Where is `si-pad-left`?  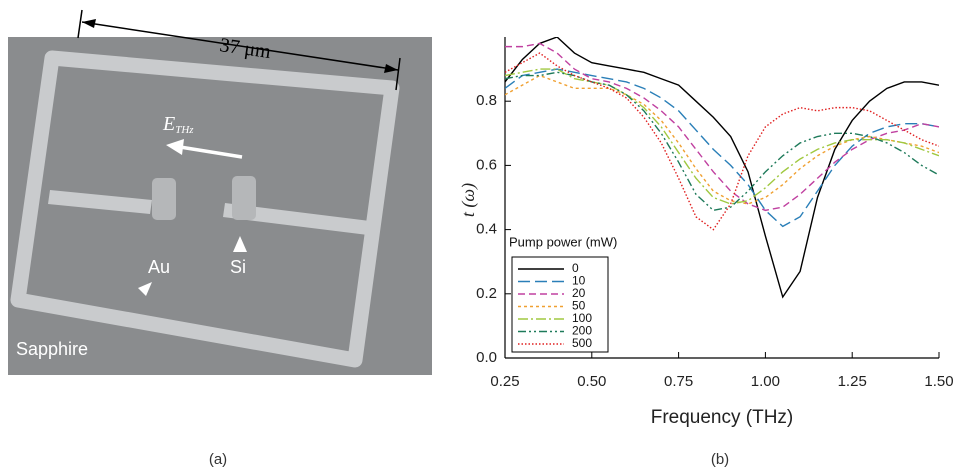
si-pad-left is located at coordinates (164, 199).